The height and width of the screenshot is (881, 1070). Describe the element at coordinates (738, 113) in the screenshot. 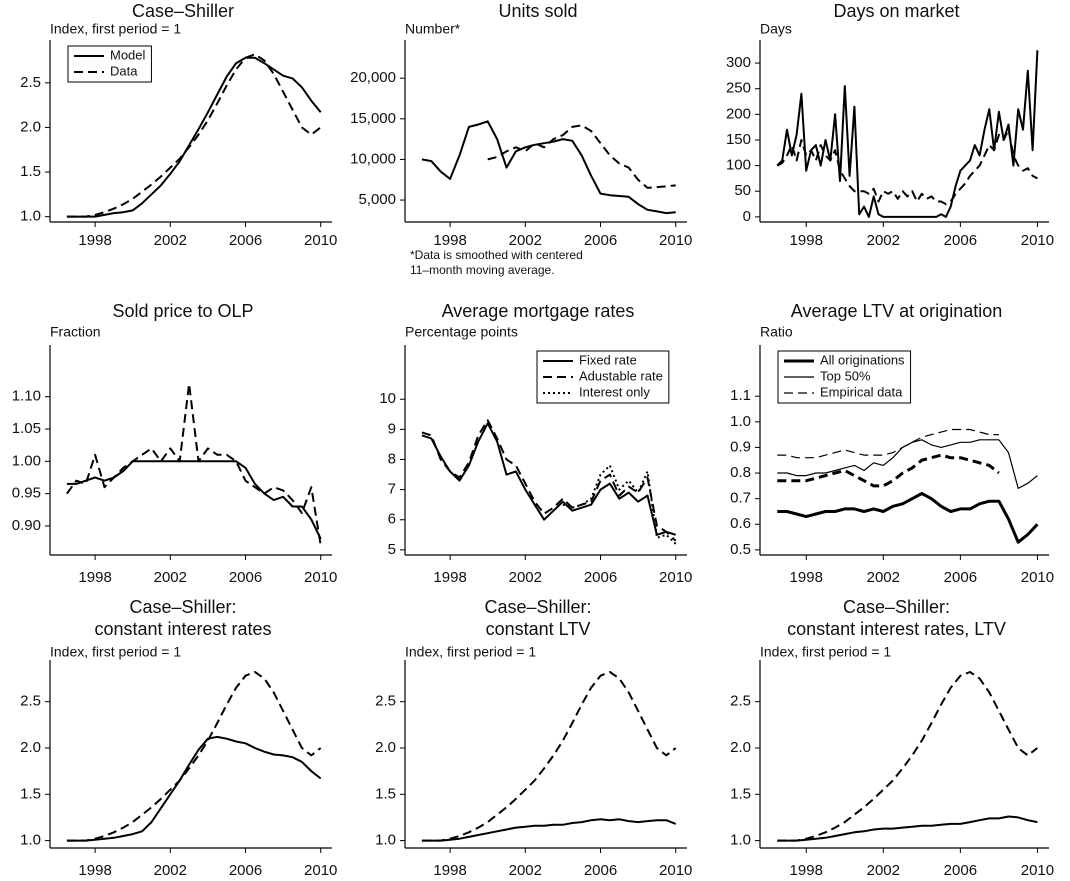

I see `y-tick-label: 200` at that location.